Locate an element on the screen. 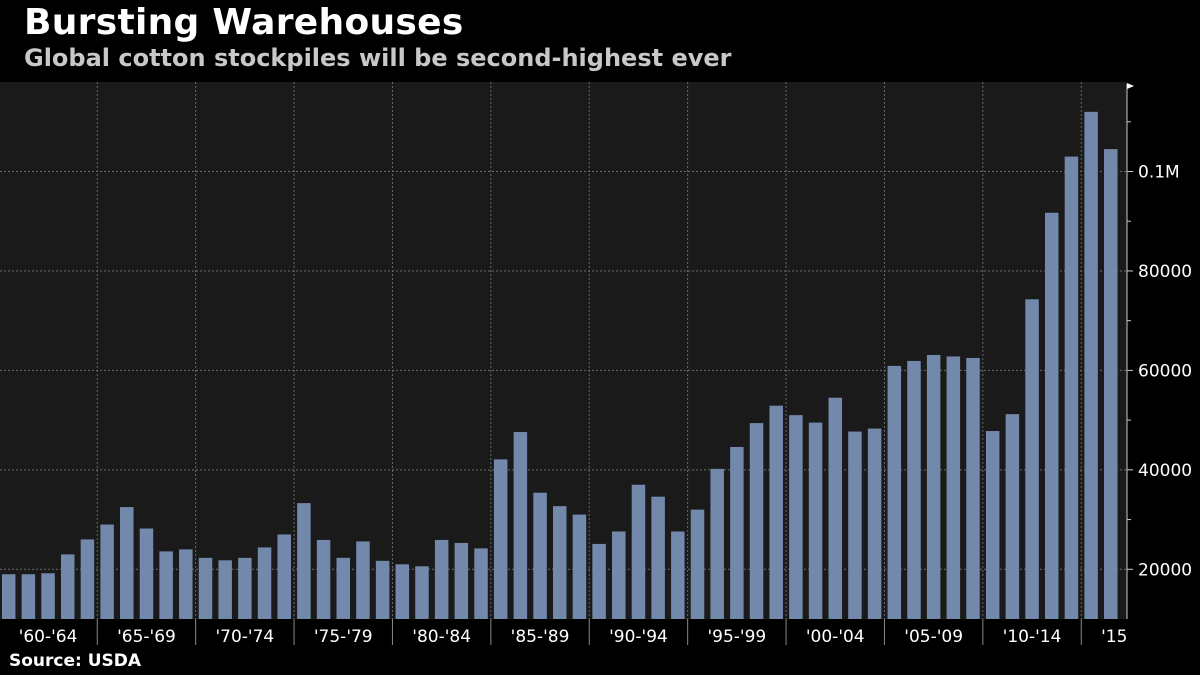 The image size is (1200, 675). x-tick-label: '85-'89 is located at coordinates (540, 637).